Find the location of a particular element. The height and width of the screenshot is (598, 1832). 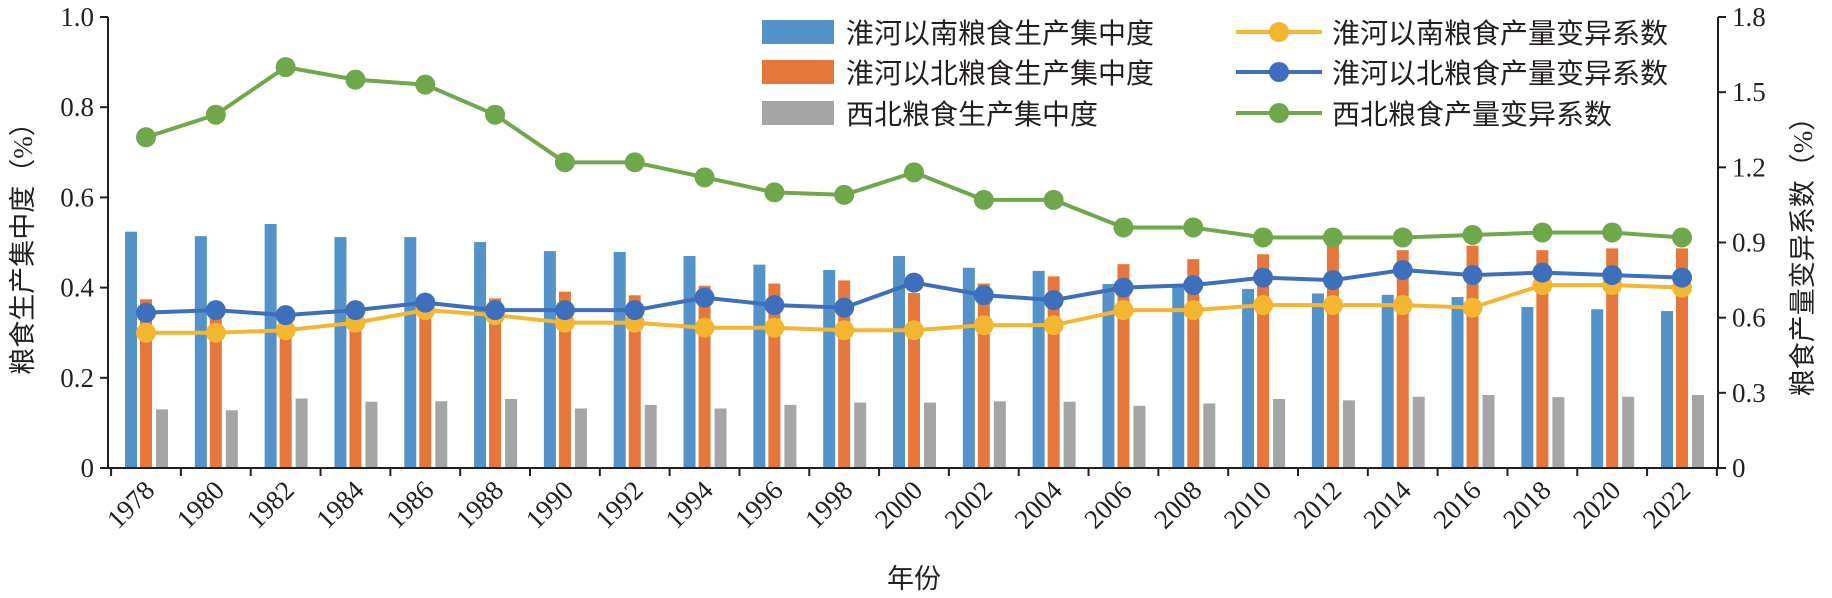

x-tick-label: 1998 is located at coordinates (828, 504).